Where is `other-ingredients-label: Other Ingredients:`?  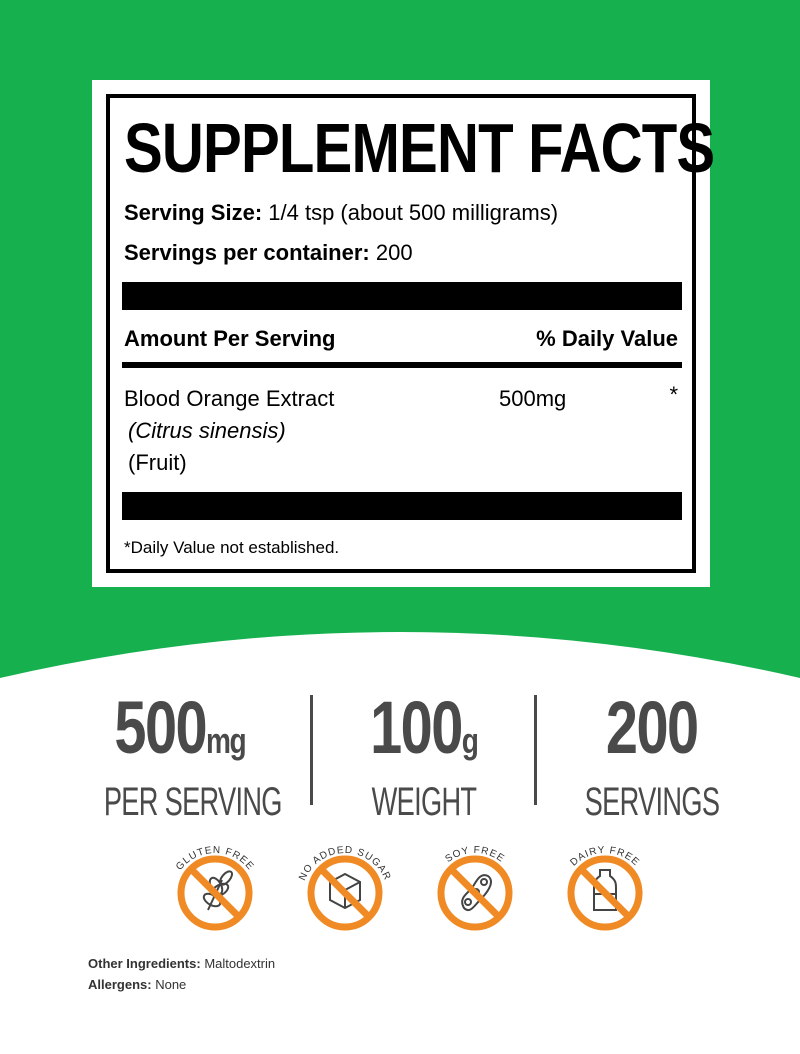 other-ingredients-label: Other Ingredients: is located at coordinates (144, 963).